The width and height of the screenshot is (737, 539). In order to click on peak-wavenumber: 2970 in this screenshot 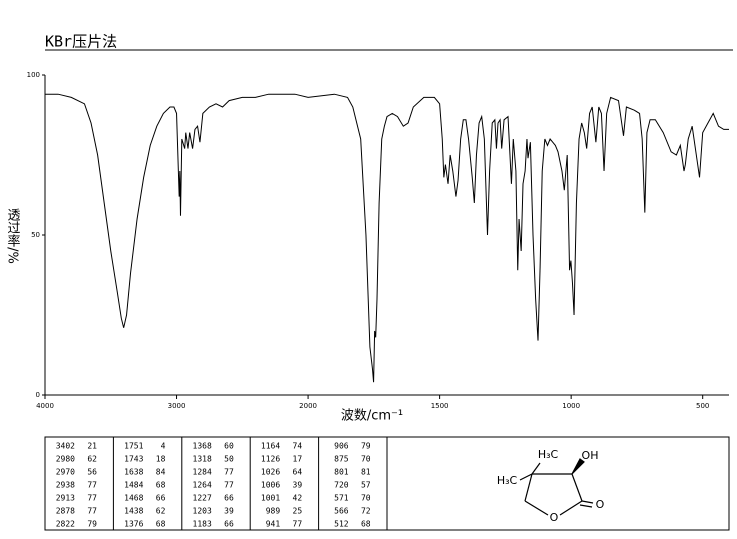, I will do `click(65, 472)`.